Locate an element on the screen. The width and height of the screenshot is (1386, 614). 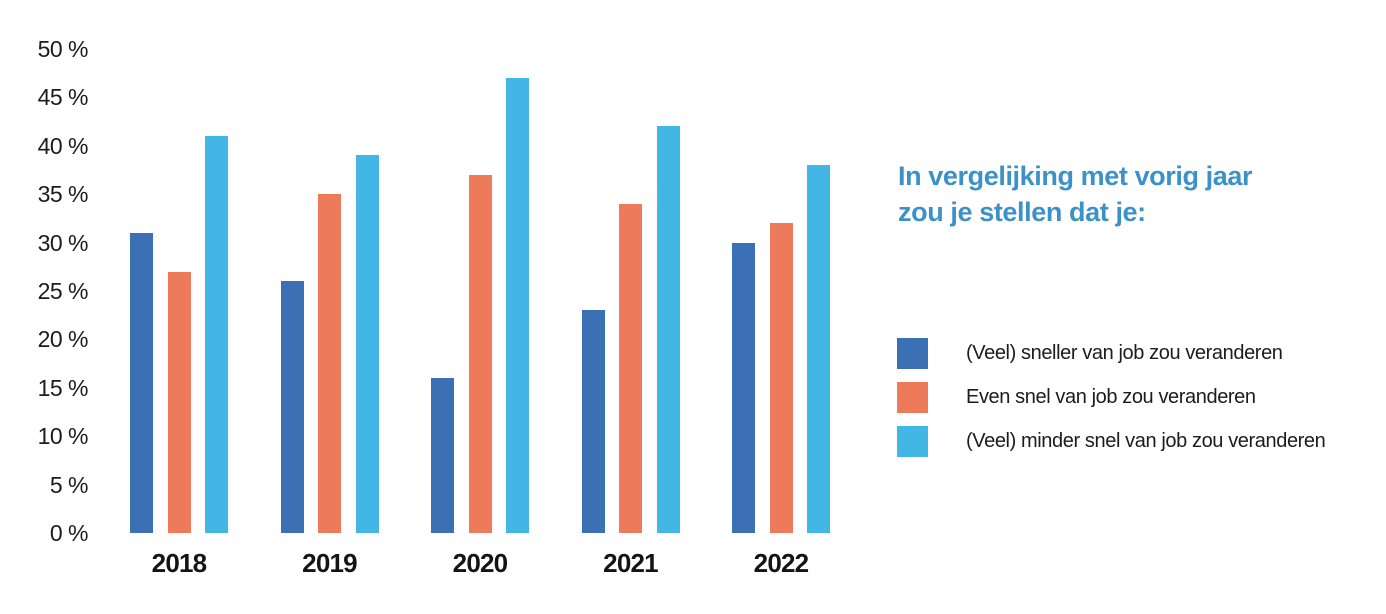
legend-item-2: Even snel van job zou veranderen is located at coordinates (1111, 397).